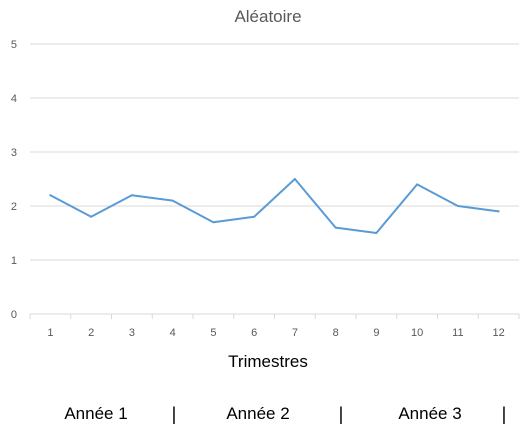  I want to click on x-tick-label: 7, so click(295, 333).